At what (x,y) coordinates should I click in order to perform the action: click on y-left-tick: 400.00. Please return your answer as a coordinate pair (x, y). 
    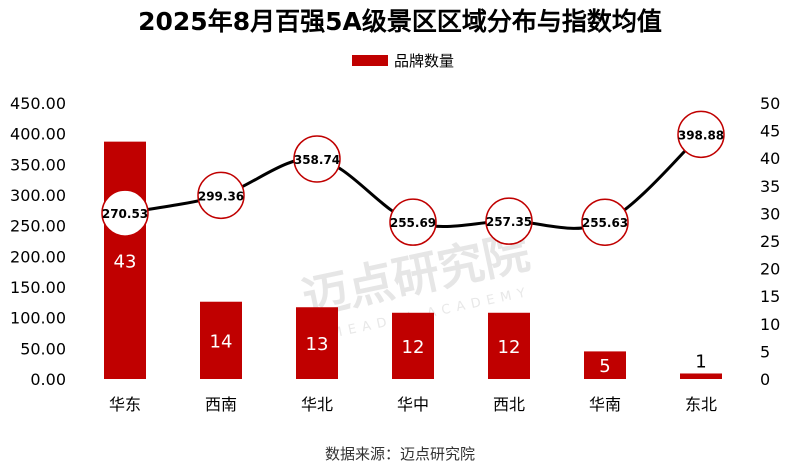
    Looking at the image, I should click on (38, 134).